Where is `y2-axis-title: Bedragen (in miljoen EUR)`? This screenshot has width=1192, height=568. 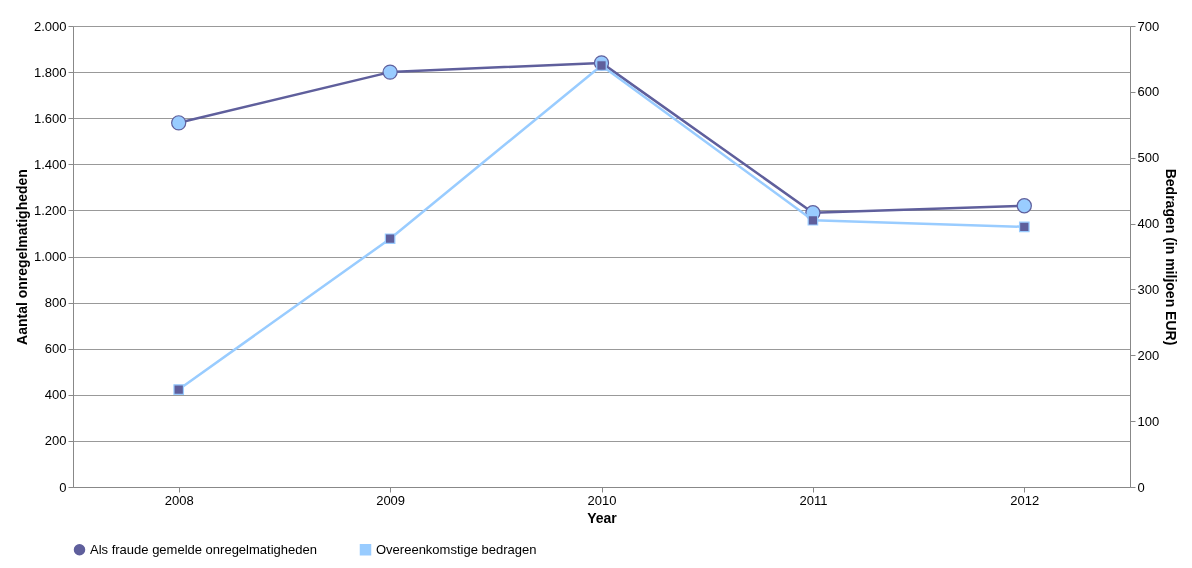 y2-axis-title: Bedragen (in miljoen EUR) is located at coordinates (1171, 257).